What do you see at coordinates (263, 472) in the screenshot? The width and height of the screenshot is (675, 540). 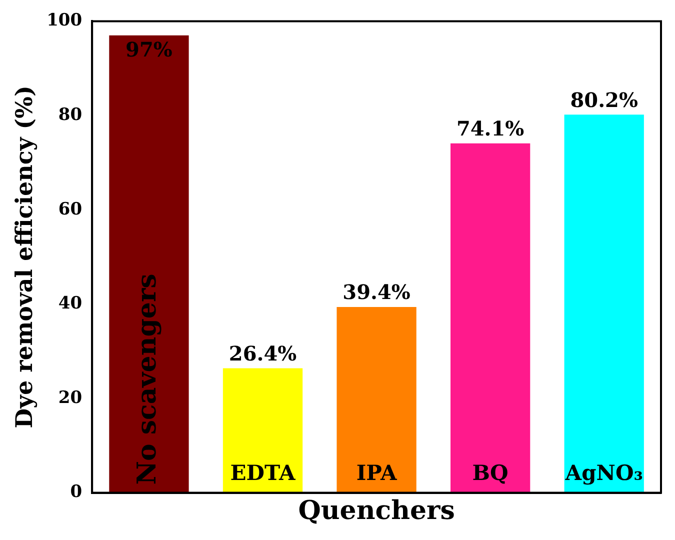 I see `x-tick-label: EDTA` at bounding box center [263, 472].